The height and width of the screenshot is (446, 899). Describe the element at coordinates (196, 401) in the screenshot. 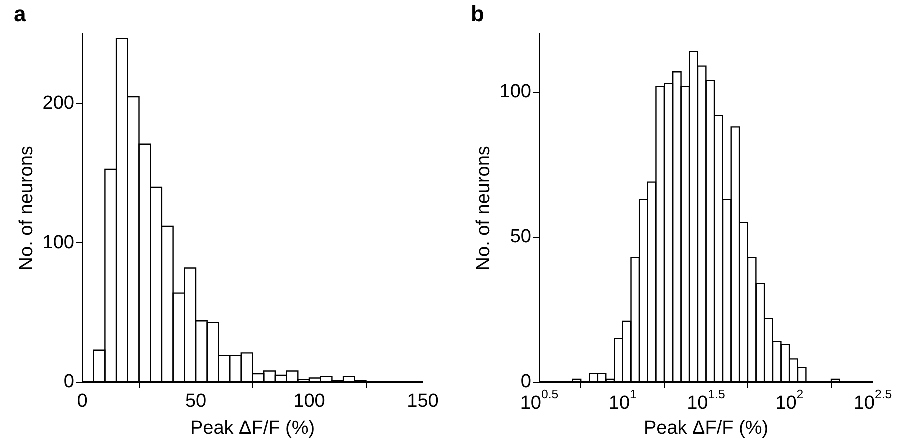

I see `x-tick-label: 50` at that location.